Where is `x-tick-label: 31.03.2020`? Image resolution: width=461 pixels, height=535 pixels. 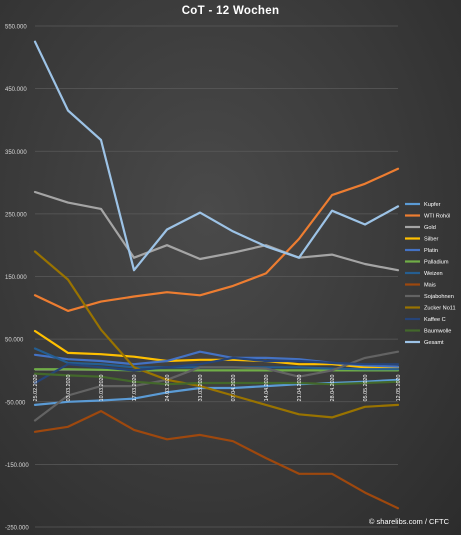 x-tick-label: 31.03.2020 is located at coordinates (201, 387).